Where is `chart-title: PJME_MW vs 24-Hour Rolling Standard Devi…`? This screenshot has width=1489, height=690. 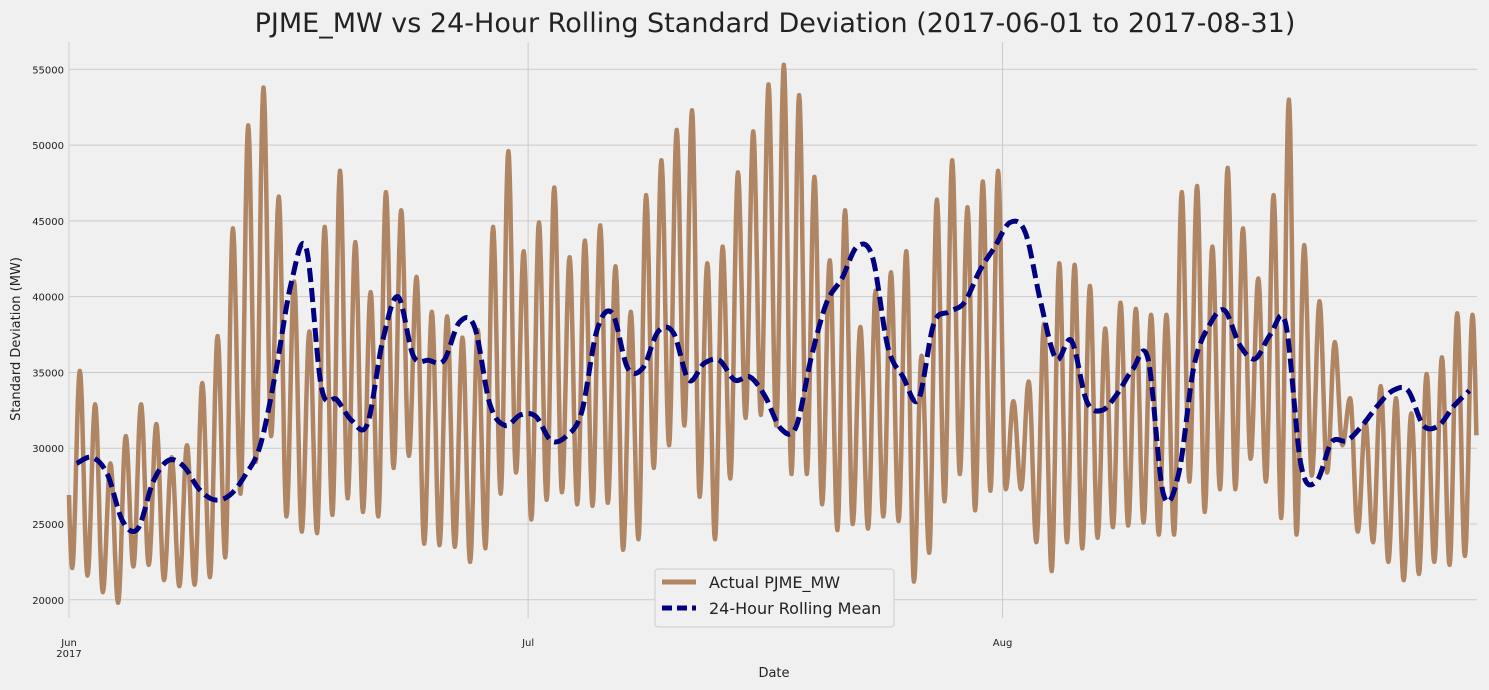
chart-title: PJME_MW vs 24-Hour Rolling Standard Devi… is located at coordinates (775, 23).